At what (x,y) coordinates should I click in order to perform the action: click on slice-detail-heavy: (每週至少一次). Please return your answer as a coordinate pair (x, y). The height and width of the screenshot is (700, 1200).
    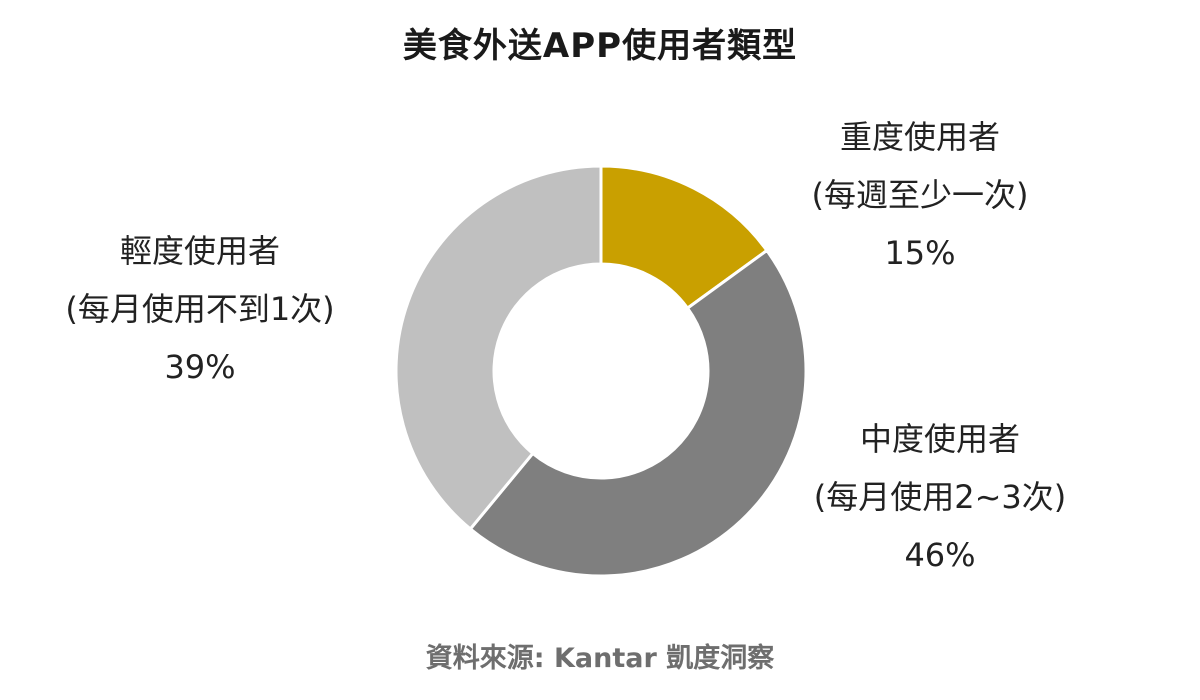
    Looking at the image, I should click on (920, 195).